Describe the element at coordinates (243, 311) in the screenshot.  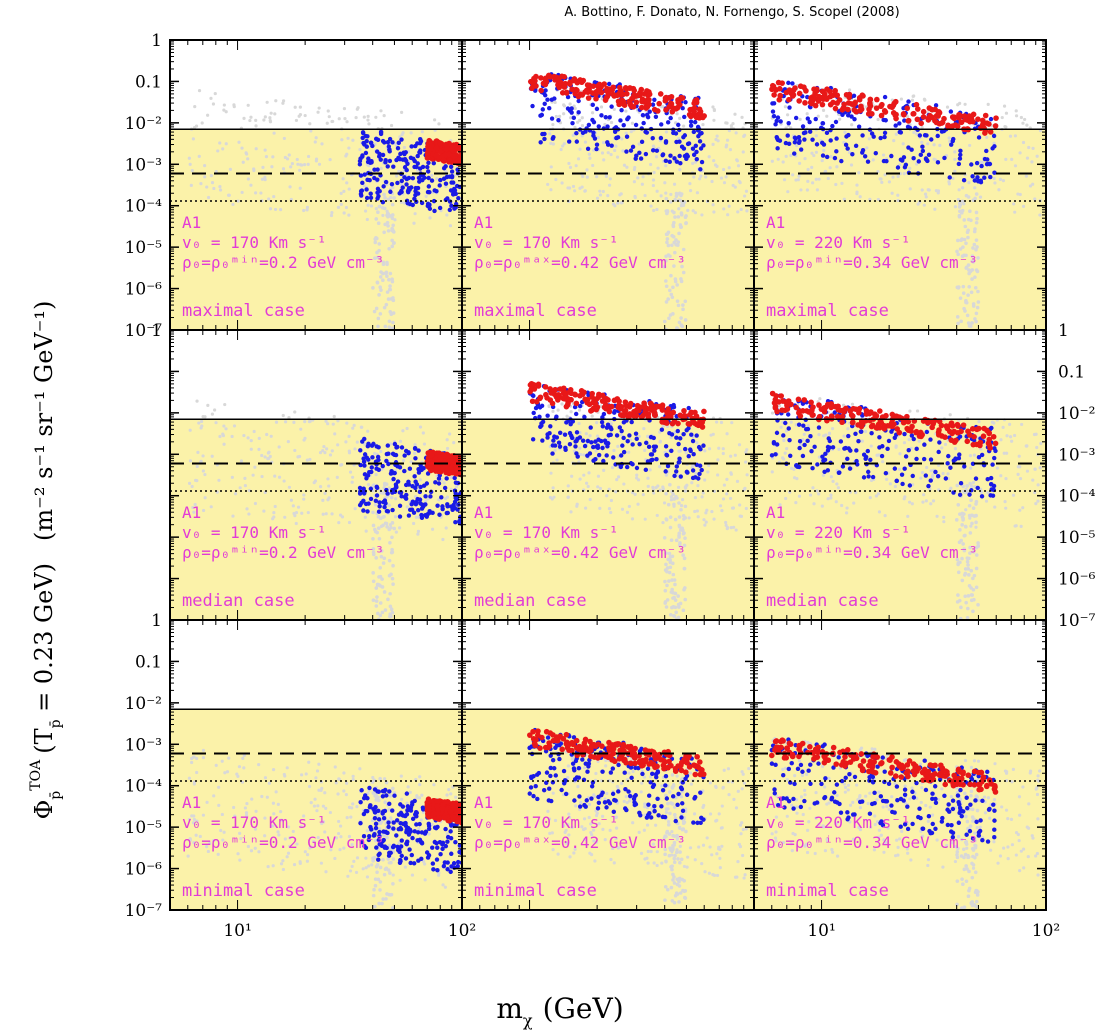
I see `case-label: maximal case` at that location.